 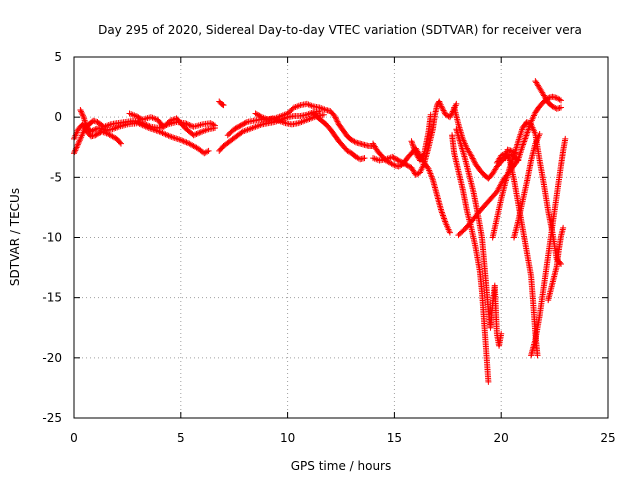 What do you see at coordinates (287, 438) in the screenshot?
I see `x-tick-label: 10` at bounding box center [287, 438].